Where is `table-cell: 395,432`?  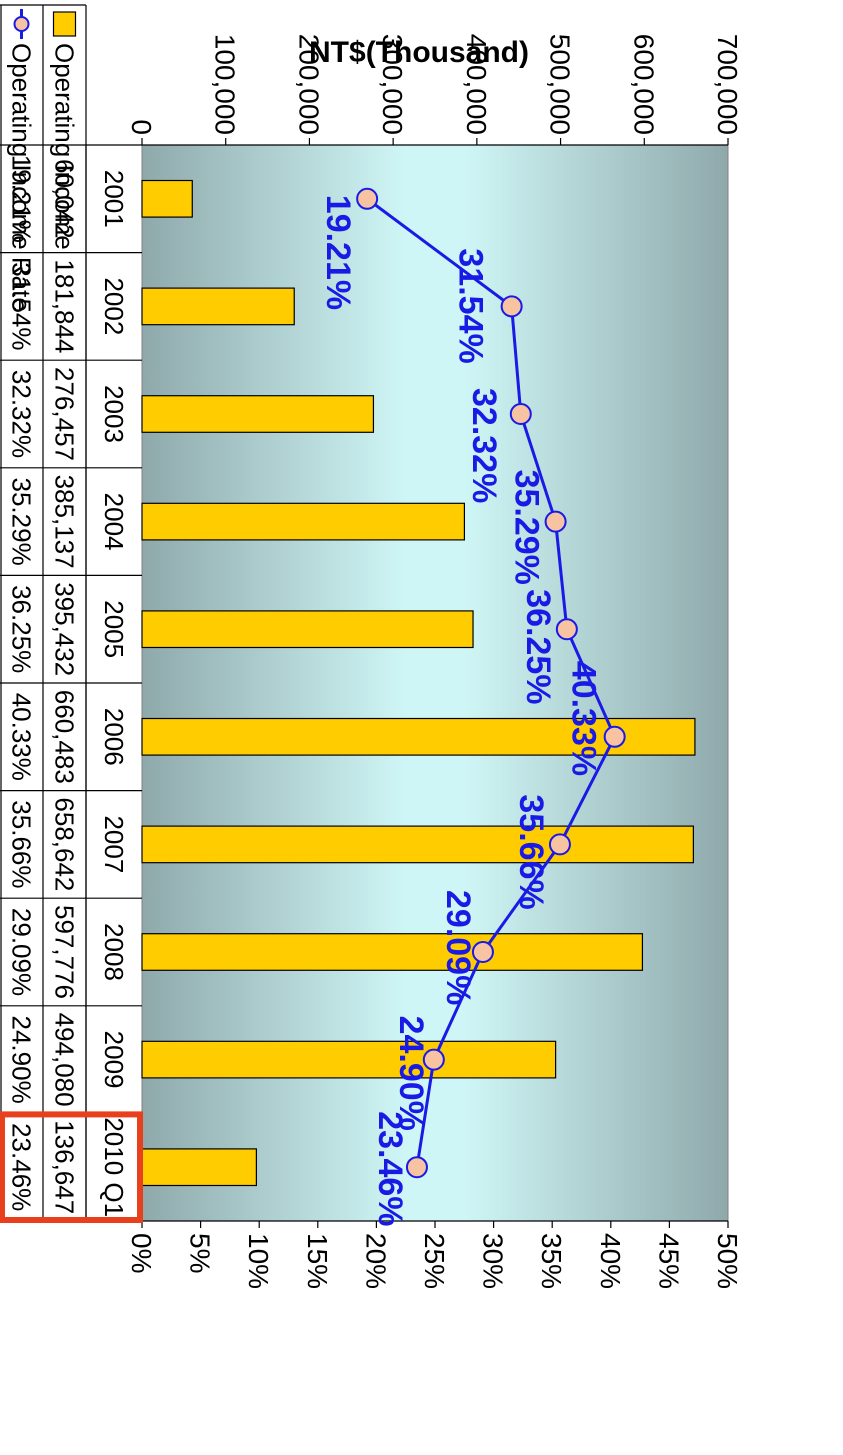 table-cell: 395,432 is located at coordinates (65, 629).